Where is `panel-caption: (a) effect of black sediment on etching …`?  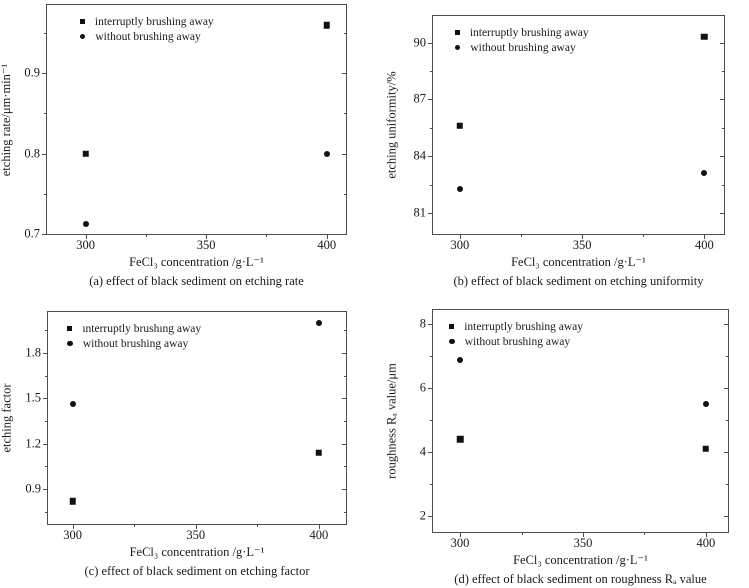 panel-caption: (a) effect of black sediment on etching … is located at coordinates (196, 281).